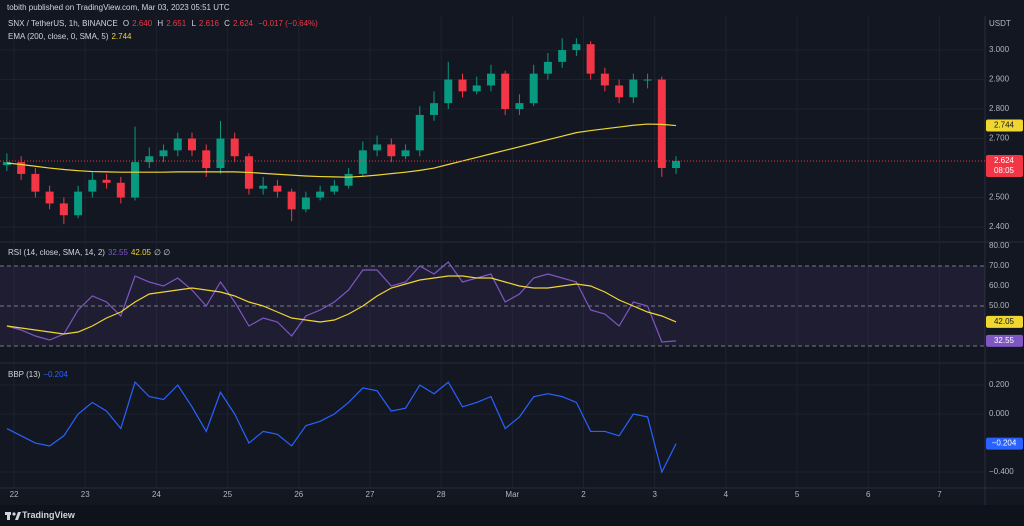 This screenshot has height=526, width=1024. What do you see at coordinates (48, 515) in the screenshot?
I see `brand: TradingView` at bounding box center [48, 515].